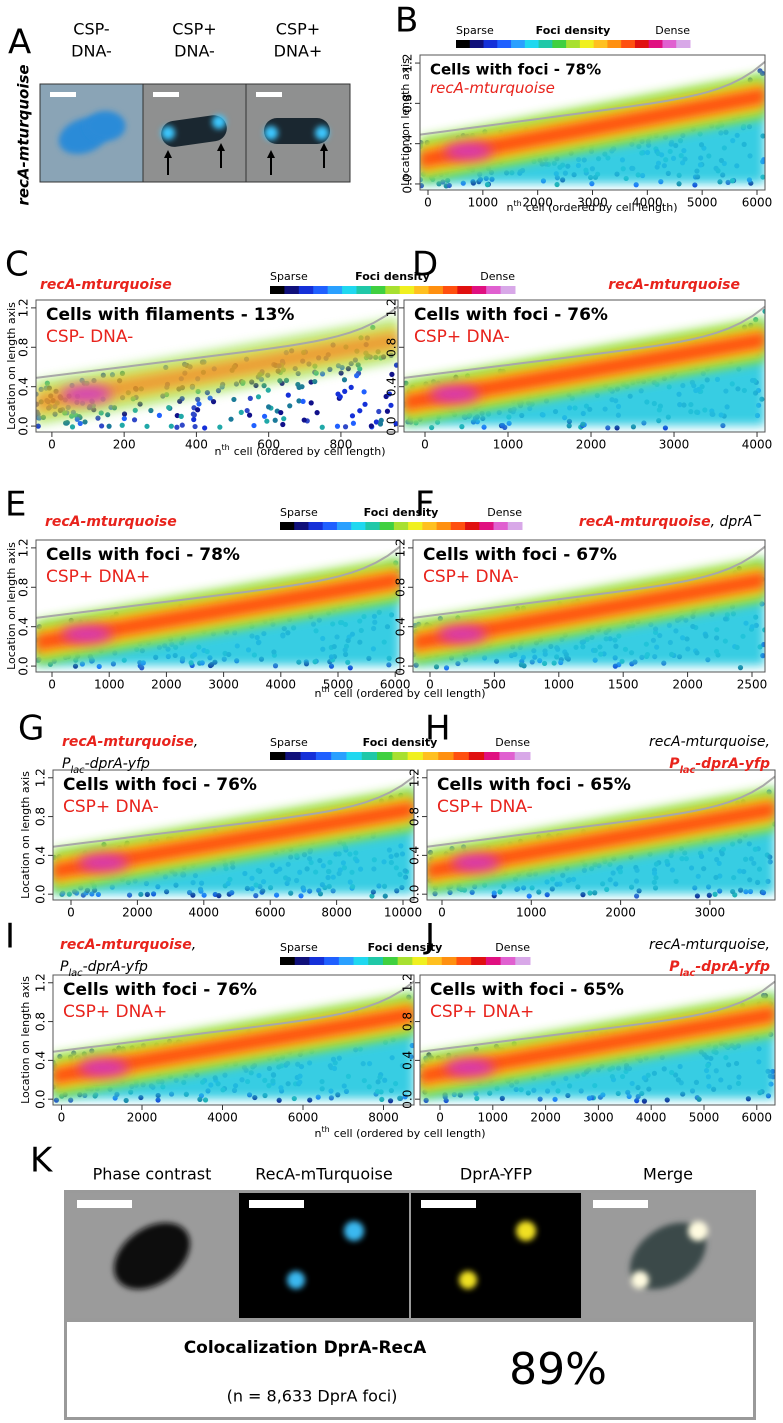 The height and width of the screenshot is (1423, 783). What do you see at coordinates (217, 366) in the screenshot?
I see `plot-frame` at bounding box center [217, 366].